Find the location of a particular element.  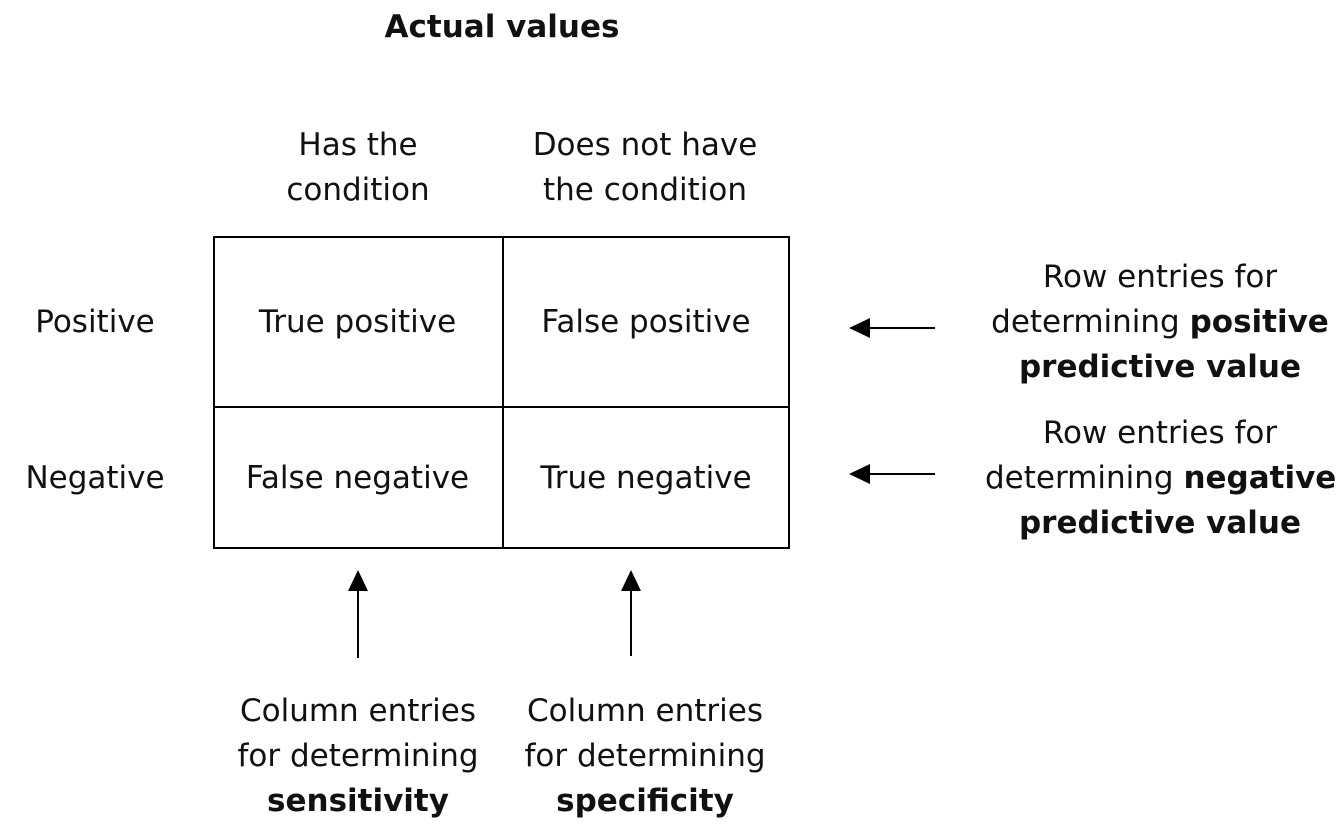

note-bold-text: positive is located at coordinates (1259, 322).